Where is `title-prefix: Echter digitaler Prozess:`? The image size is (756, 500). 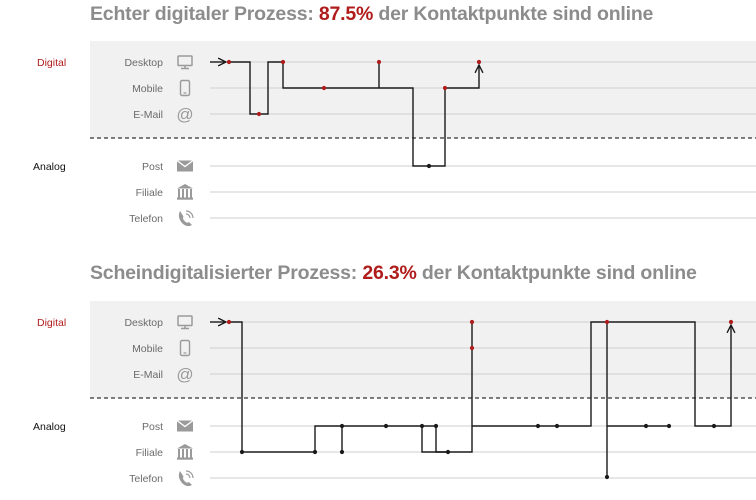
title-prefix: Echter digitaler Prozess: is located at coordinates (202, 14).